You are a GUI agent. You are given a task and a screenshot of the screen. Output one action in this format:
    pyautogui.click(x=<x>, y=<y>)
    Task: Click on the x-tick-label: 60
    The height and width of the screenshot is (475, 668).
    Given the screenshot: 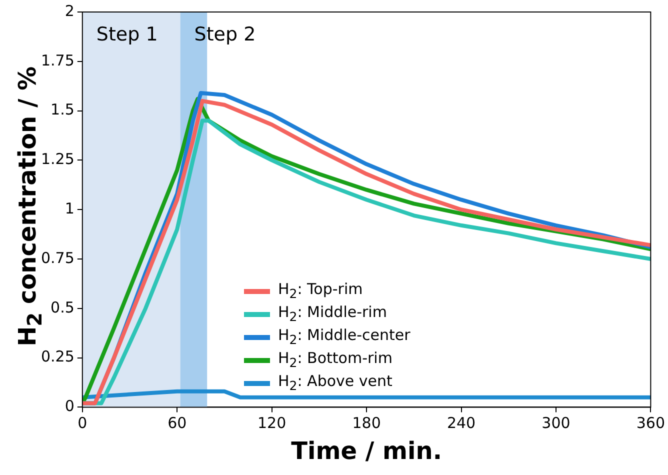 What is the action you would take?
    pyautogui.click(x=177, y=423)
    